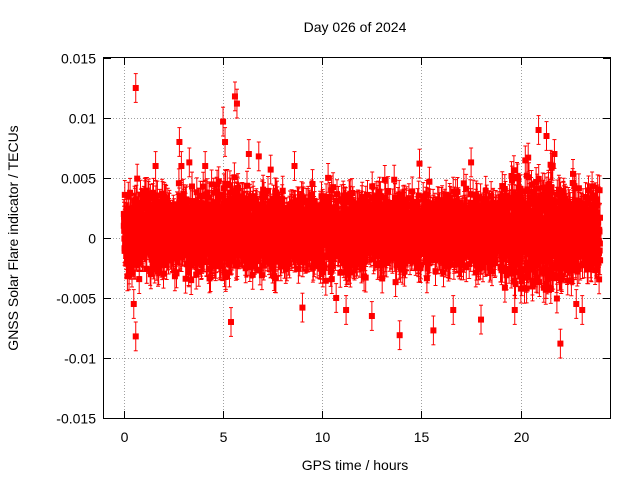 This screenshot has height=480, width=640. Describe the element at coordinates (522, 437) in the screenshot. I see `x-tick-label: 20` at that location.